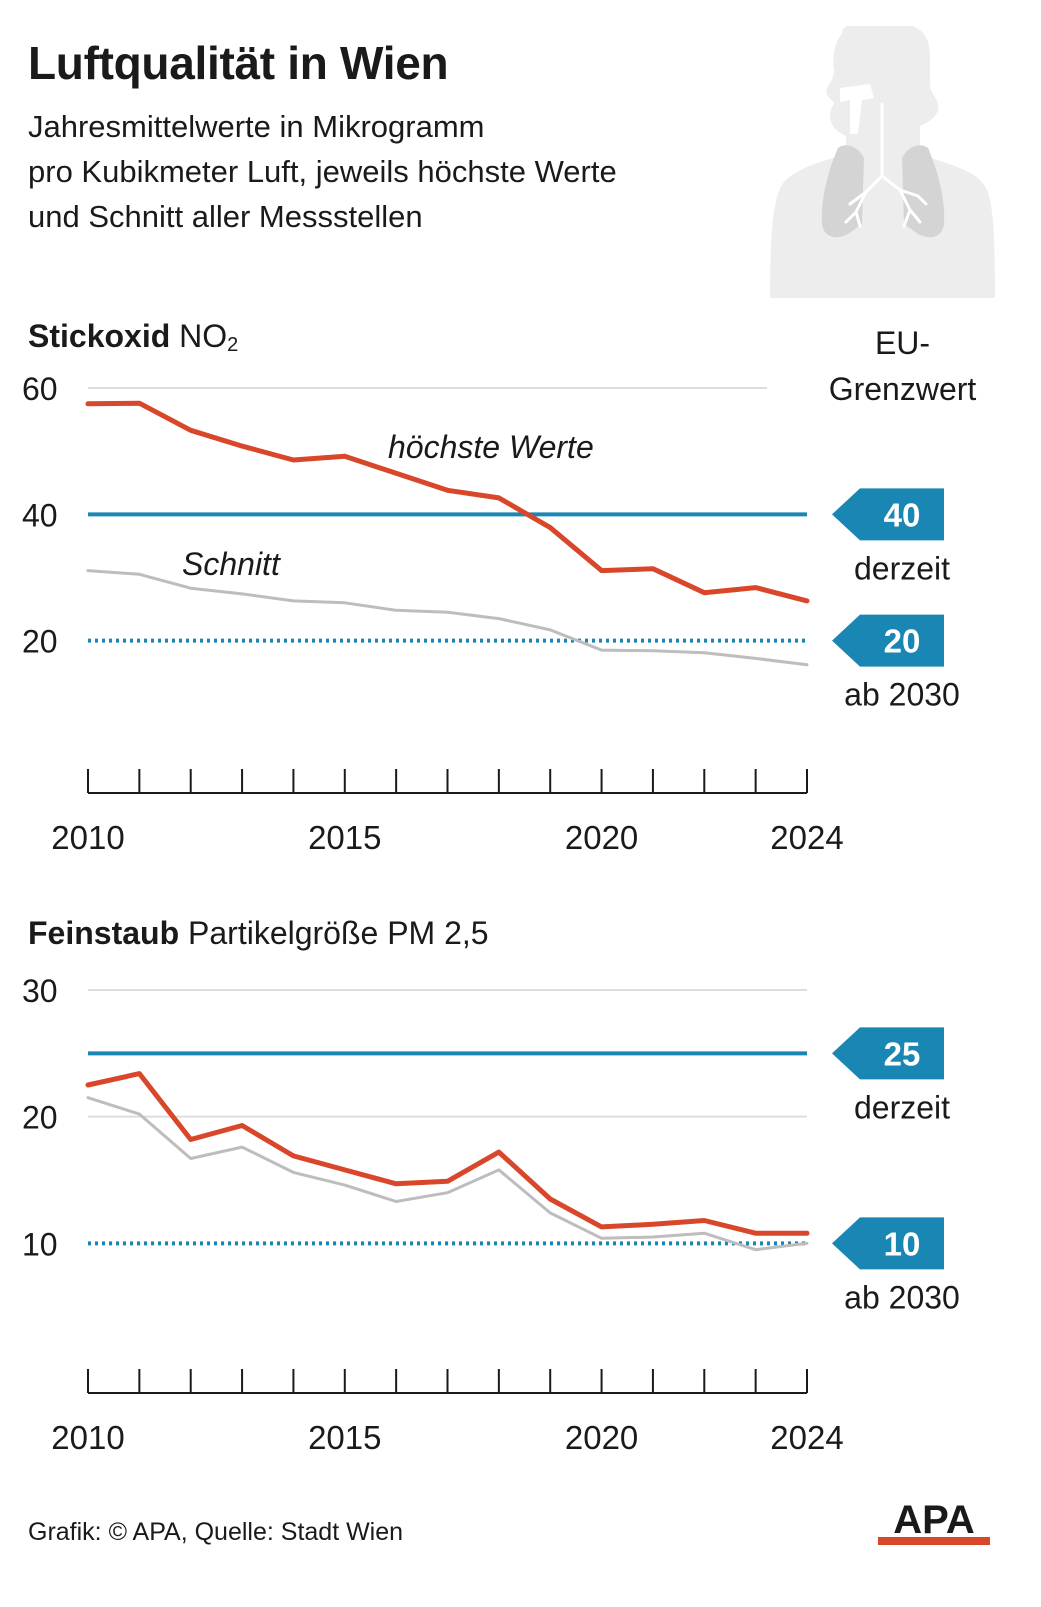  I want to click on chart-title-rest: Partikelgröße PM 2,5, so click(338, 933).